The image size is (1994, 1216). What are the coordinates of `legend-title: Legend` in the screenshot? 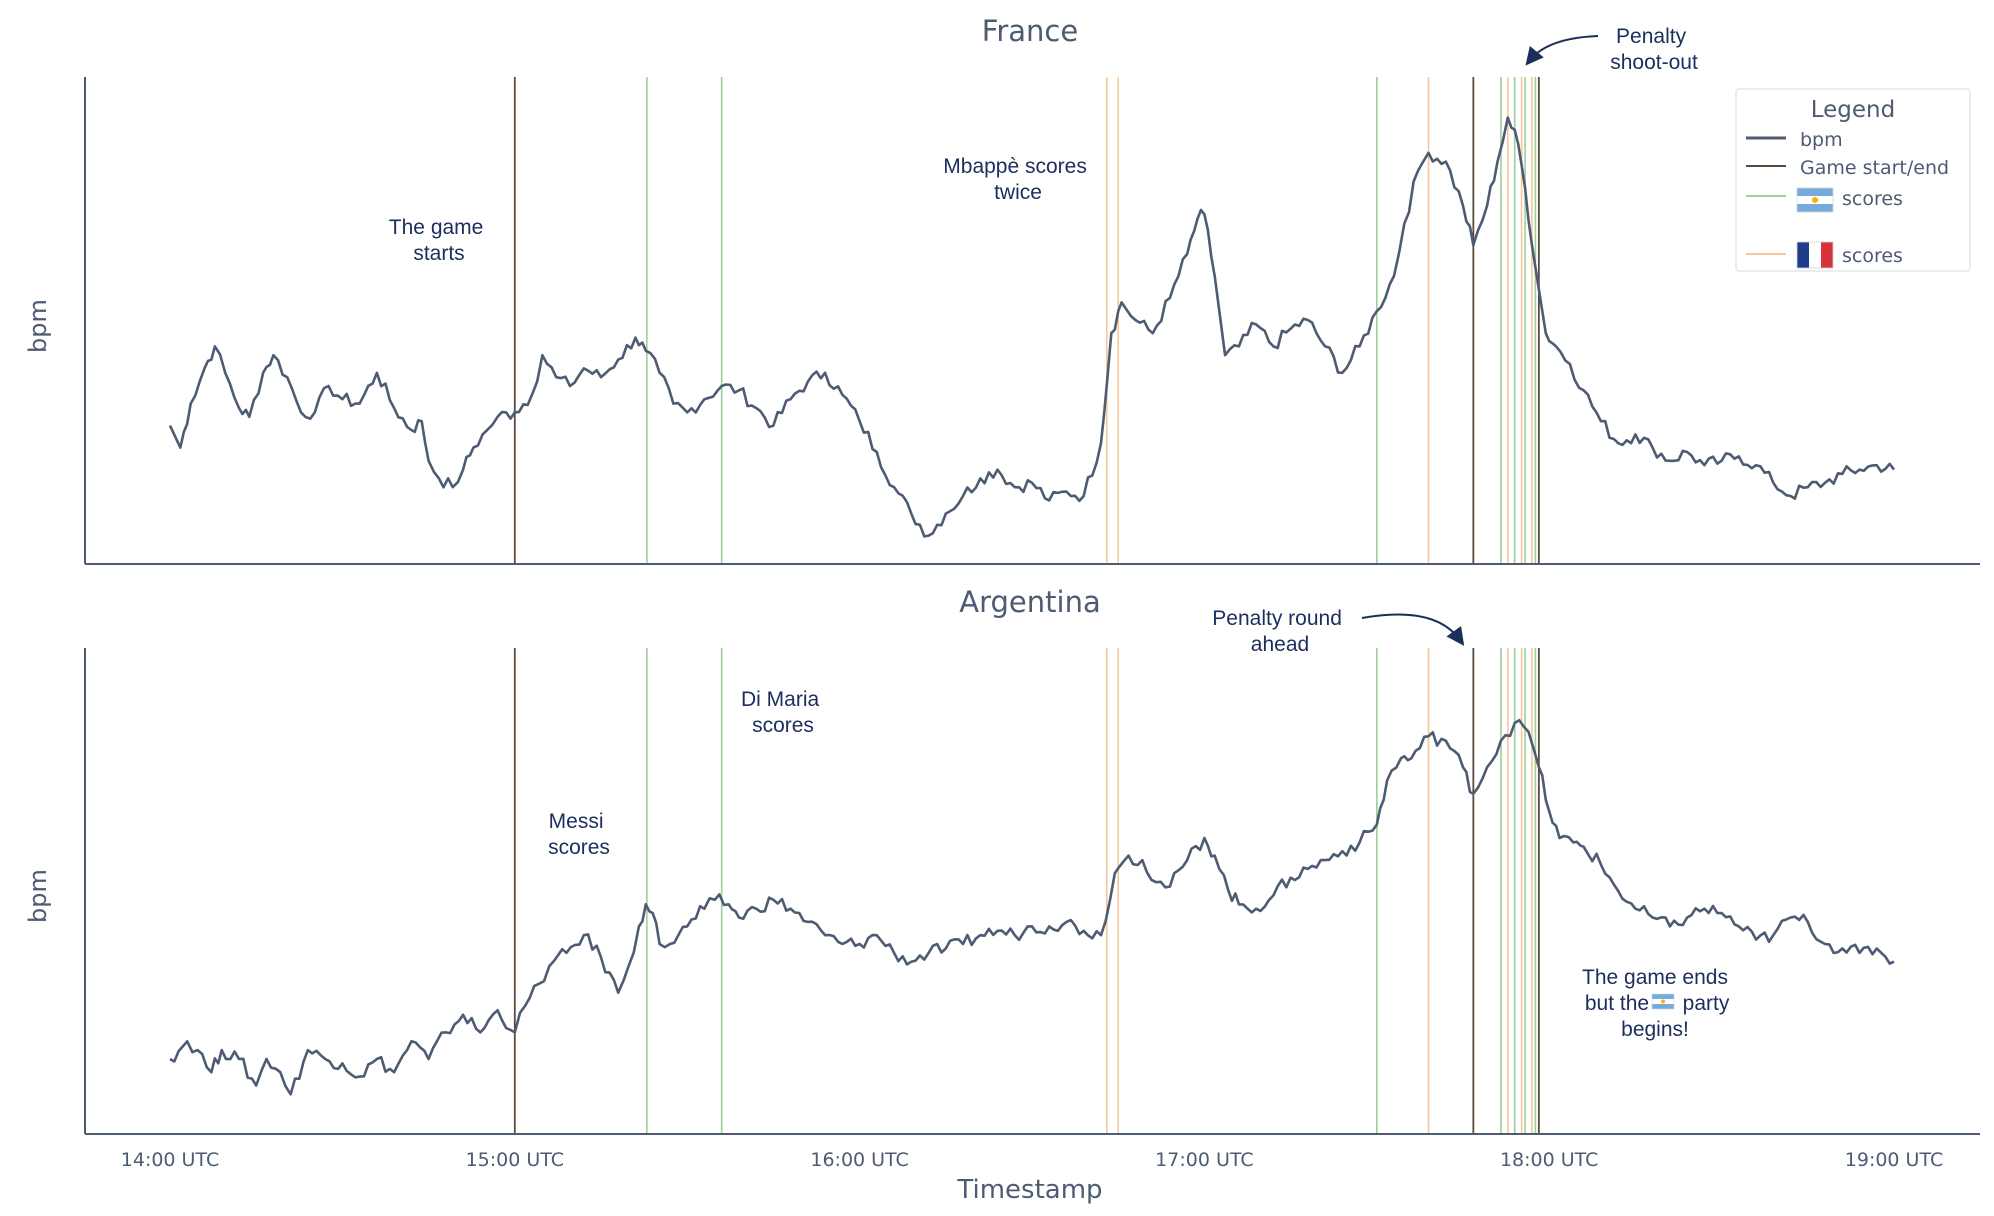 It's located at (1853, 110).